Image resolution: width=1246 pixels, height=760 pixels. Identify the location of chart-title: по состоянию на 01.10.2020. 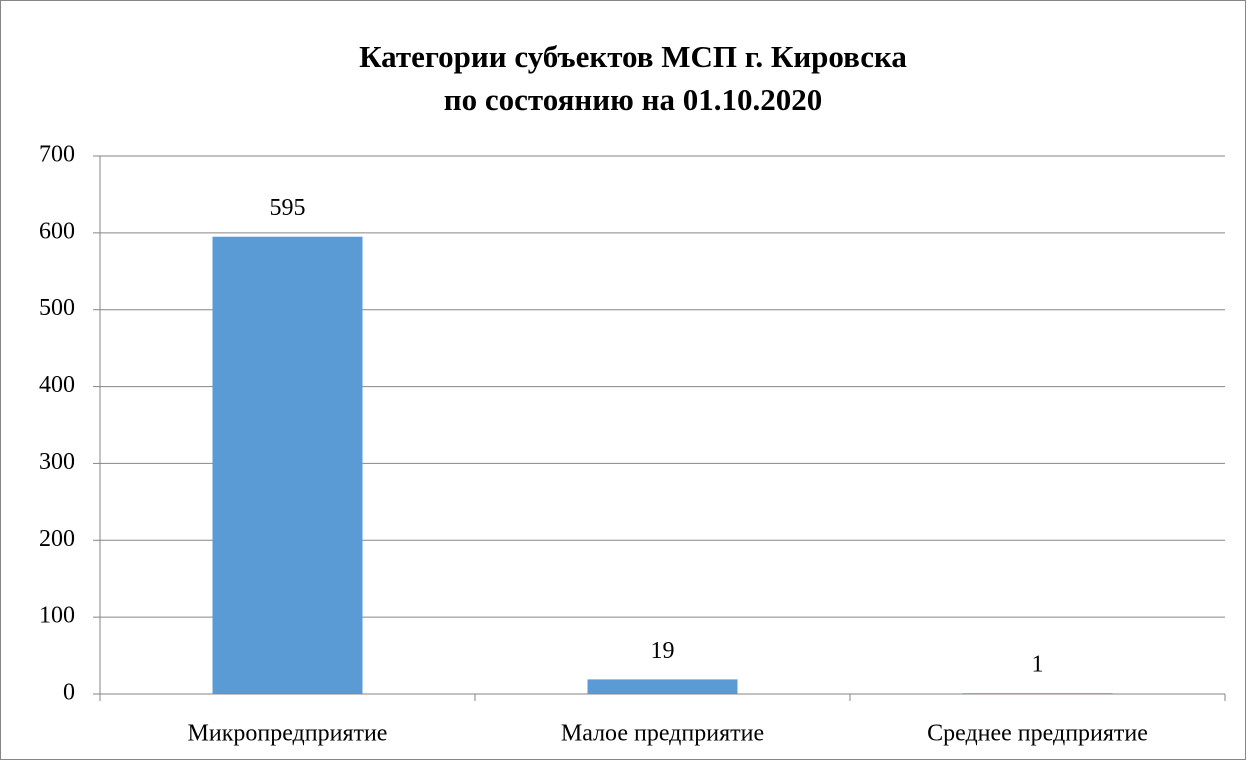
(633, 99).